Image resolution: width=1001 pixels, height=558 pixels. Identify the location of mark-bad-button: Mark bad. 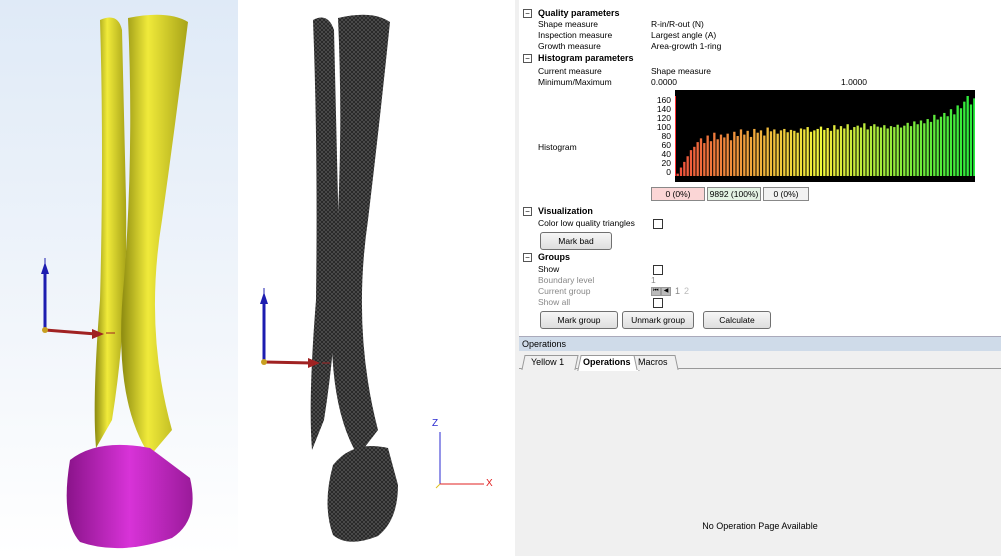
(576, 241).